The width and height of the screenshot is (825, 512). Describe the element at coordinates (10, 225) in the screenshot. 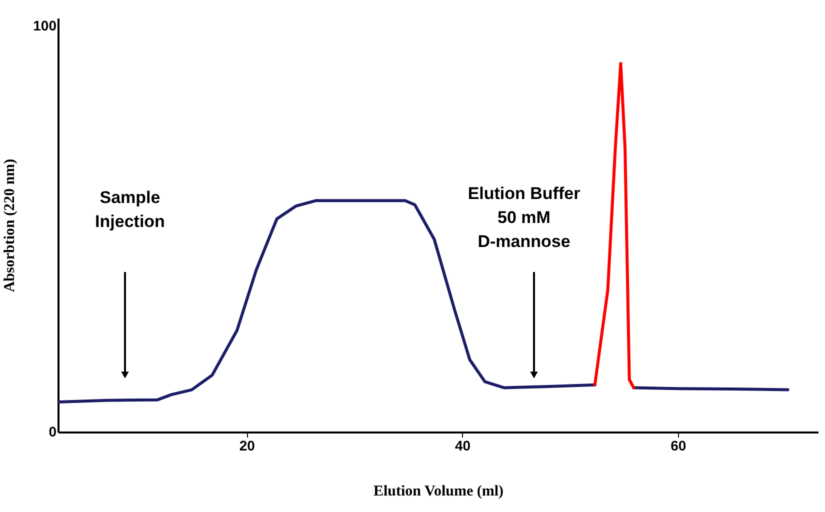

I see `y-axis-title: Absorbtion (220 nm)` at that location.